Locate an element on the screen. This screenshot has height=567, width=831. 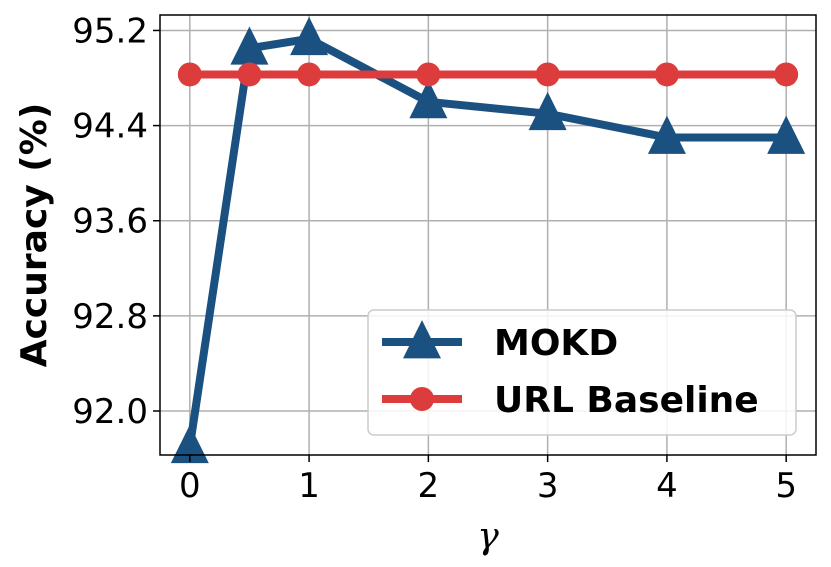
x-axis-label: γ is located at coordinates (488, 536).